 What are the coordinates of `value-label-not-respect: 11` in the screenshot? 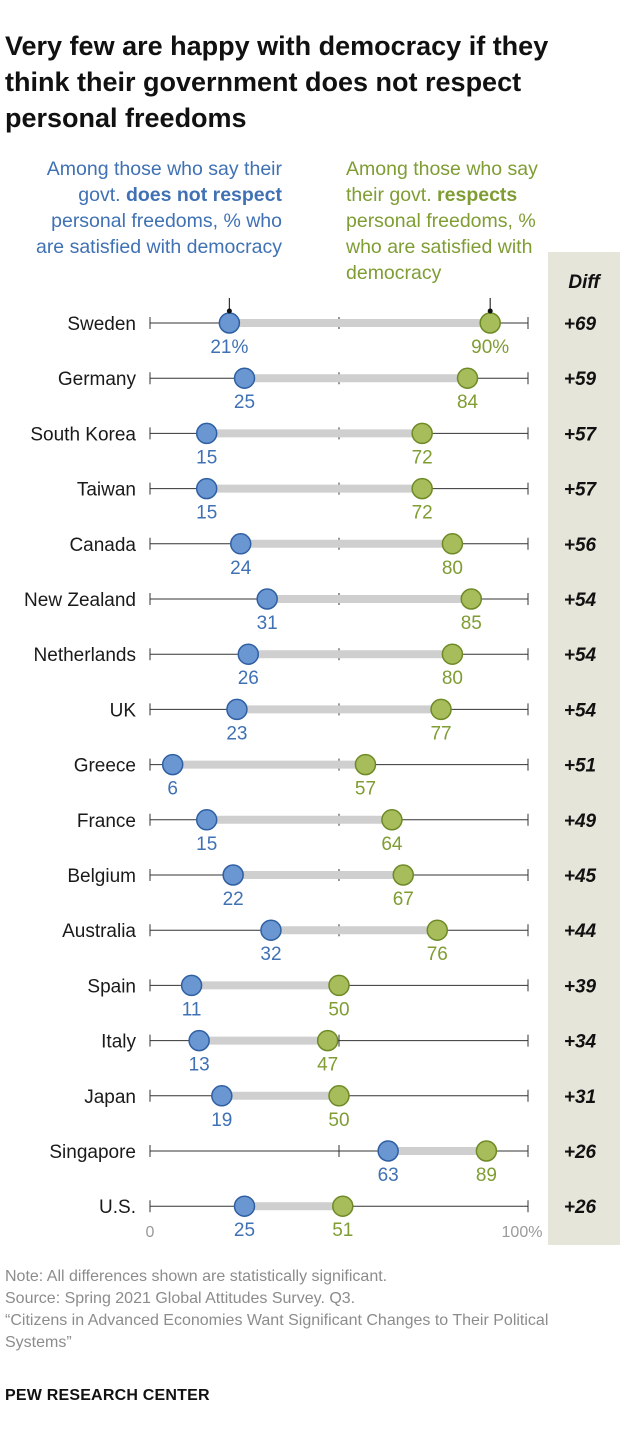 It's located at (192, 1009).